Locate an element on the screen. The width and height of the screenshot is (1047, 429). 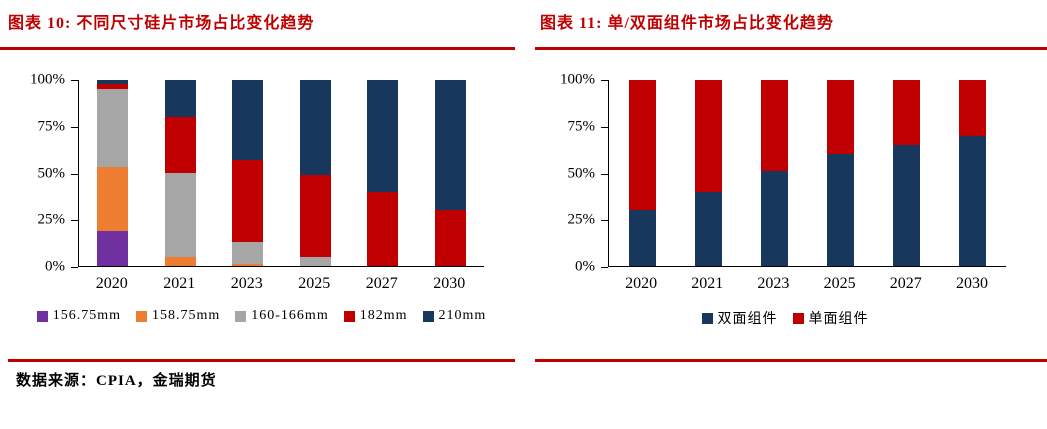
x-axis-label: 2030 is located at coordinates (971, 283).